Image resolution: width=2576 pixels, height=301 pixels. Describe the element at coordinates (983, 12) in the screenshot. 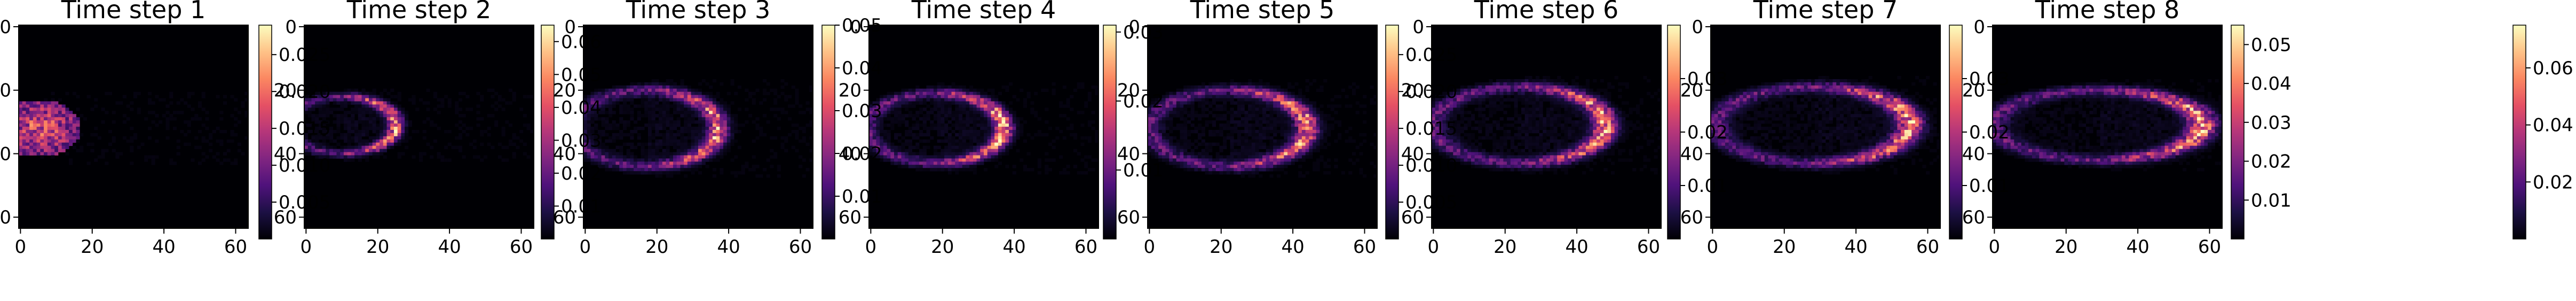

I see `panel-title: Time step 4` at that location.